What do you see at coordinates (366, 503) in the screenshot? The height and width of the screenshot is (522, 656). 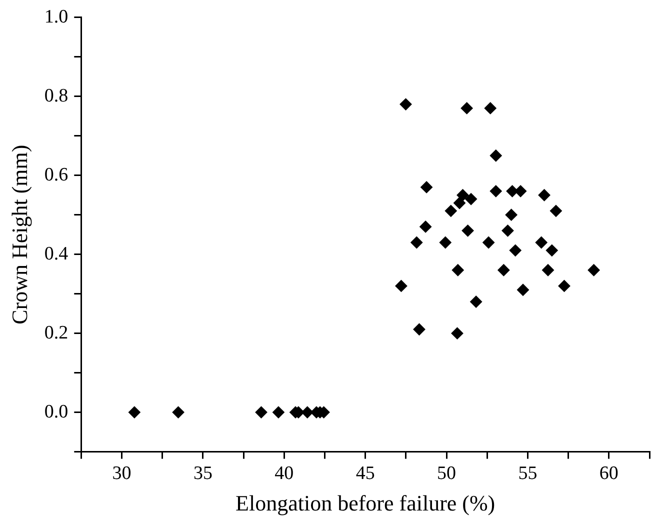 I see `x-axis-title: Elongation before failure (%)` at bounding box center [366, 503].